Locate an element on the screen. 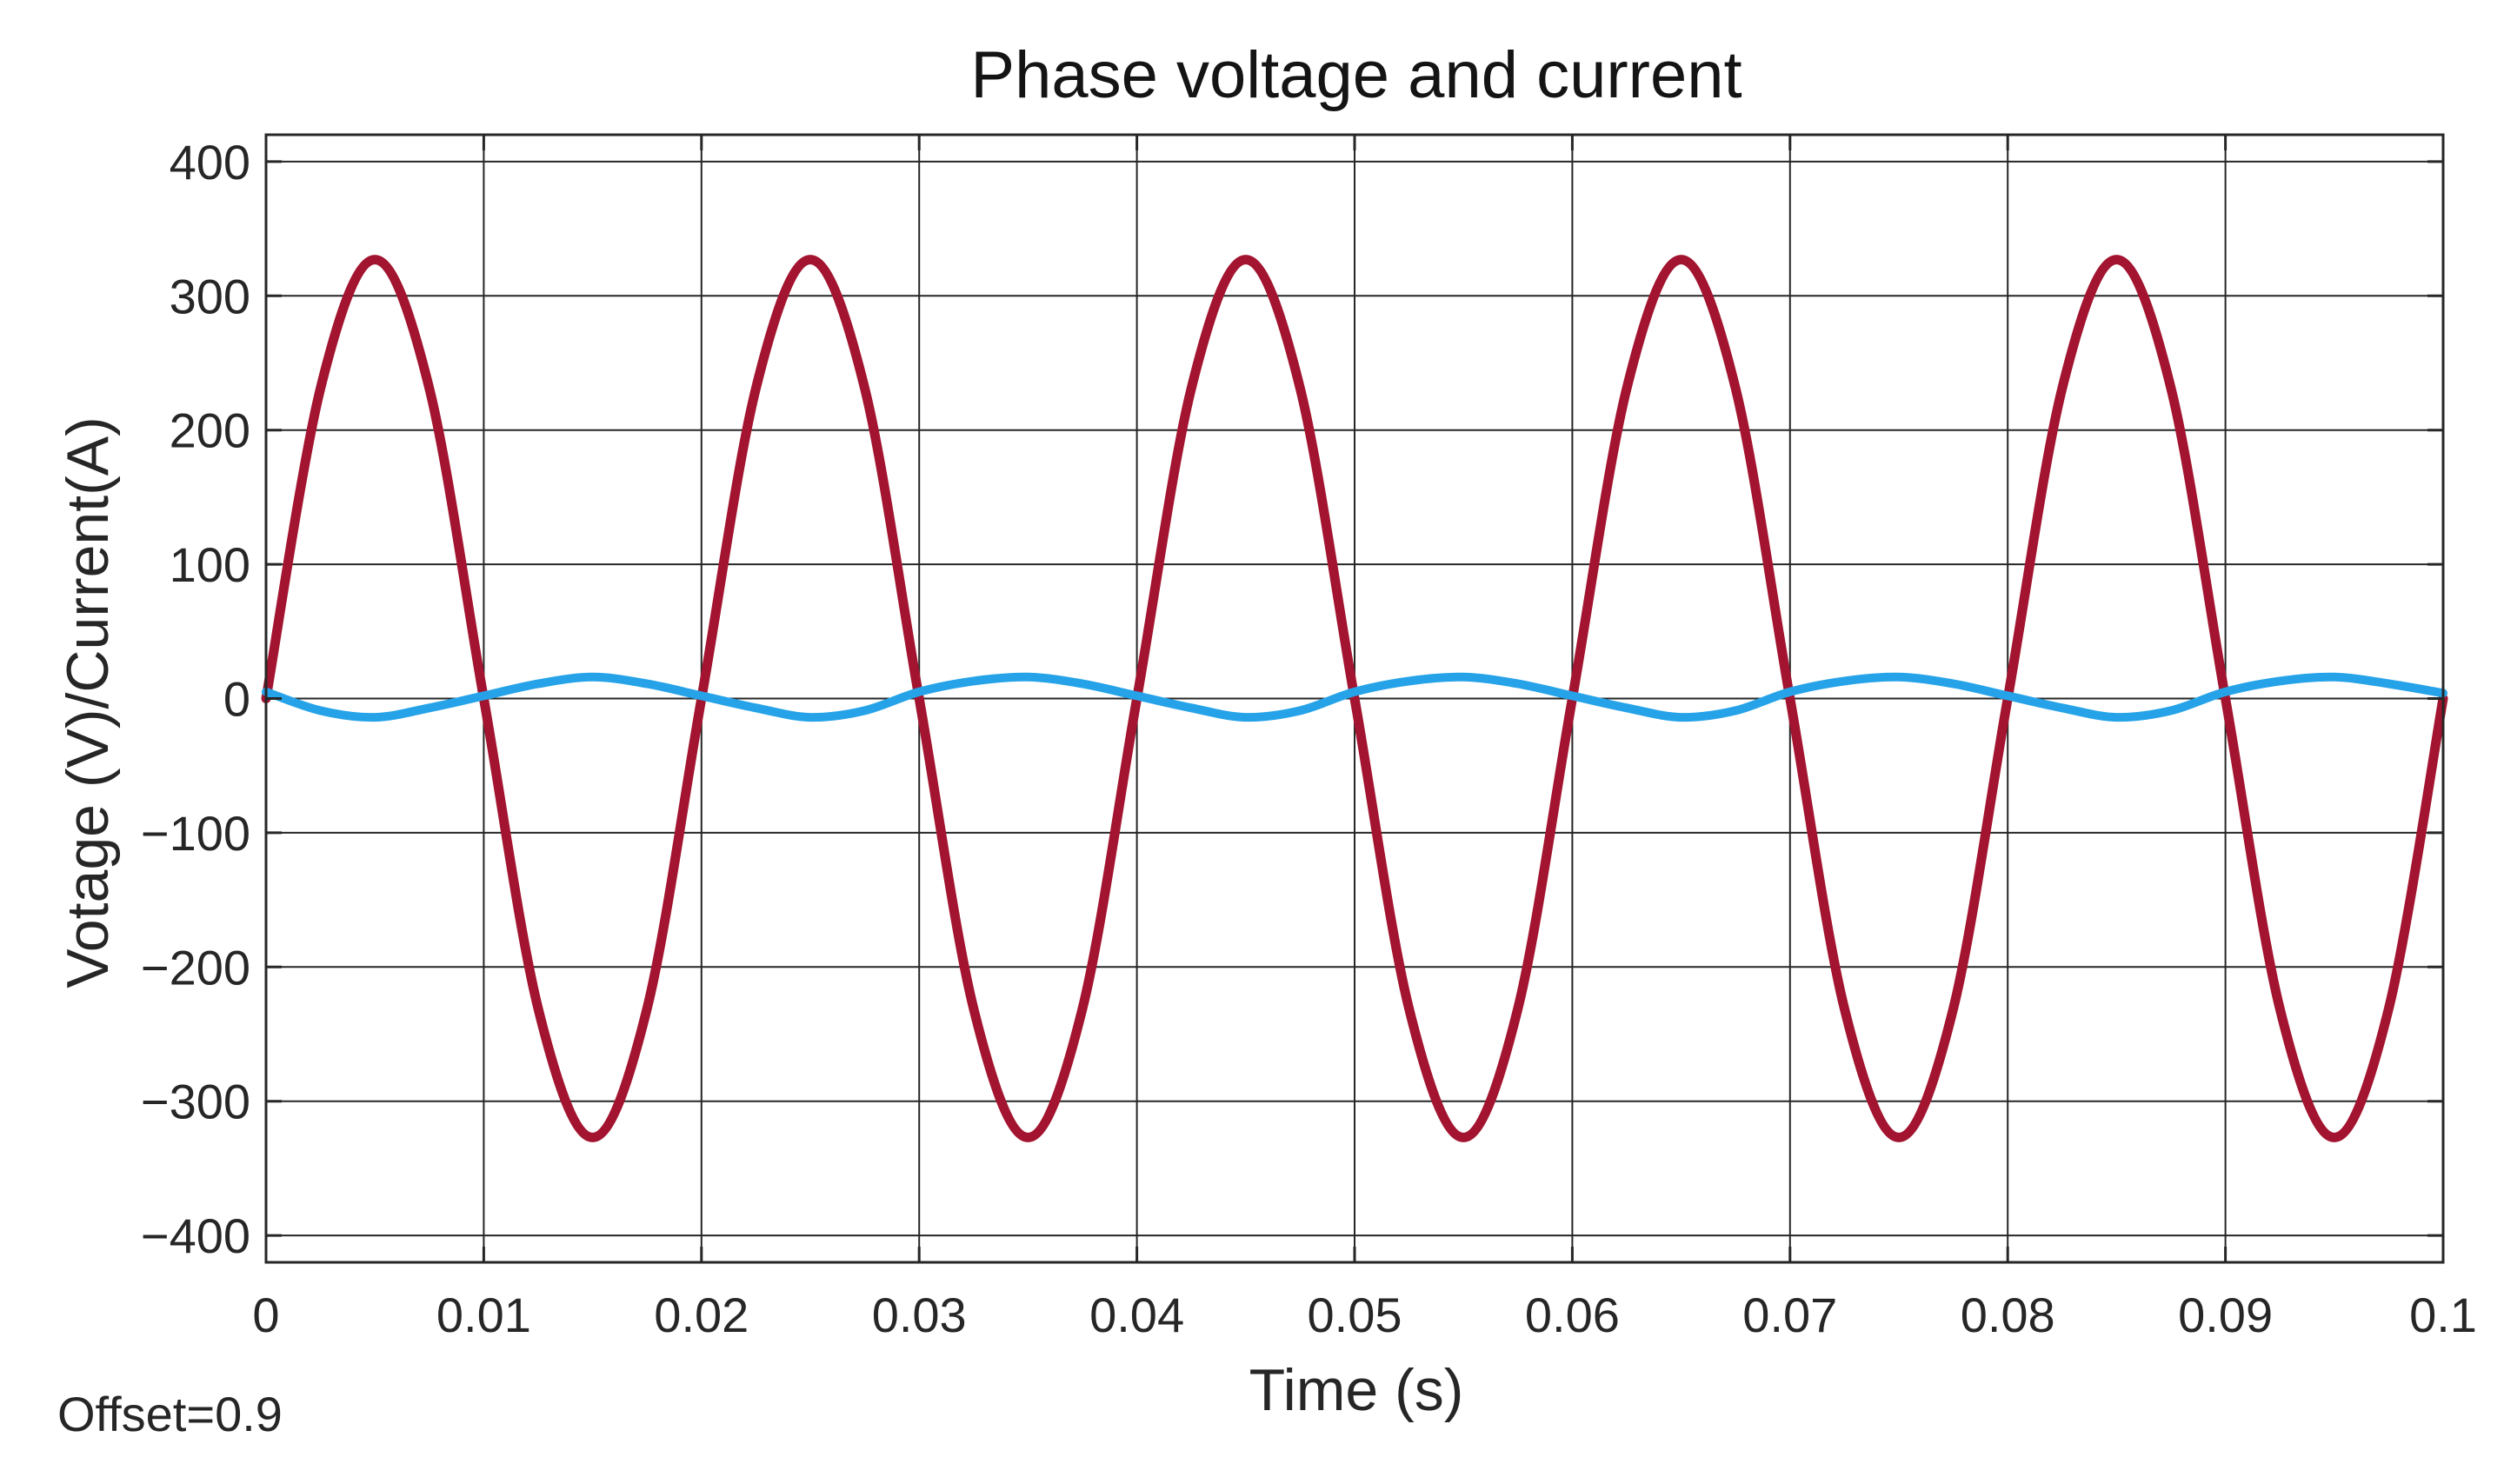 The image size is (2504, 1484). y-tick-label: 200 is located at coordinates (210, 430).